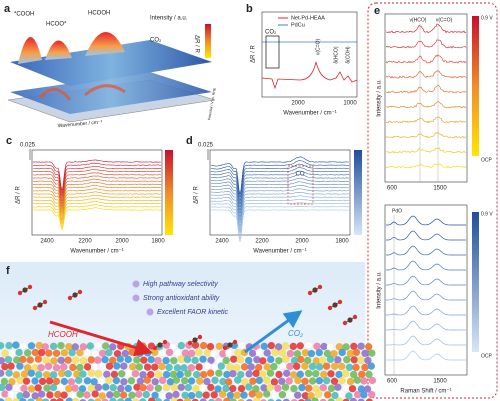 The width and height of the screenshot is (500, 401). What do you see at coordinates (318, 47) in the screenshot?
I see `annotation: ν(C=O)` at bounding box center [318, 47].